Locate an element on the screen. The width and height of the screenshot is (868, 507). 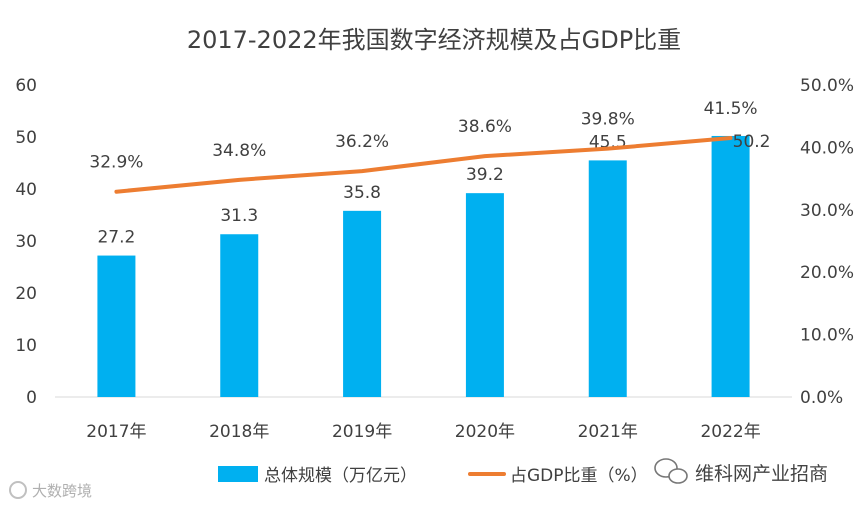
left-axis: 0 10 20 30 40 50 60 is located at coordinates (26, 242).